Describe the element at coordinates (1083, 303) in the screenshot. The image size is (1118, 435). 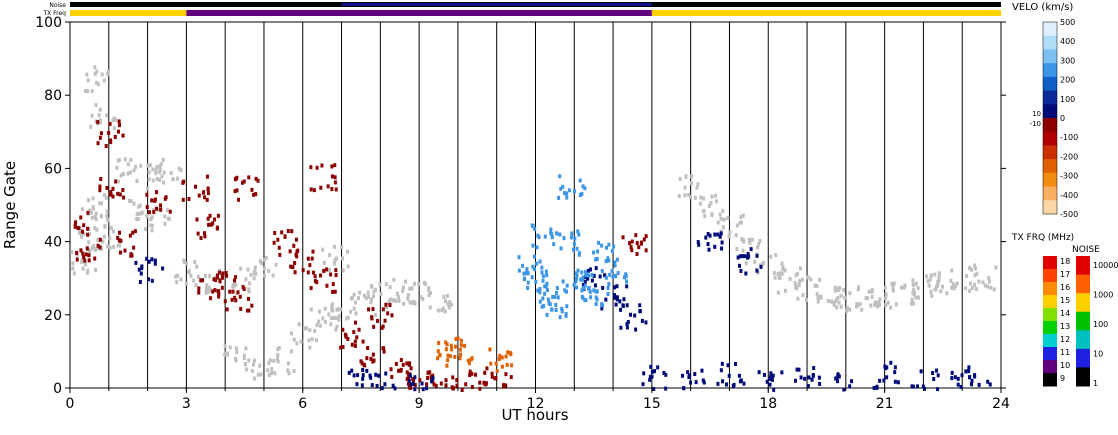
I see `noise-color-cell` at that location.